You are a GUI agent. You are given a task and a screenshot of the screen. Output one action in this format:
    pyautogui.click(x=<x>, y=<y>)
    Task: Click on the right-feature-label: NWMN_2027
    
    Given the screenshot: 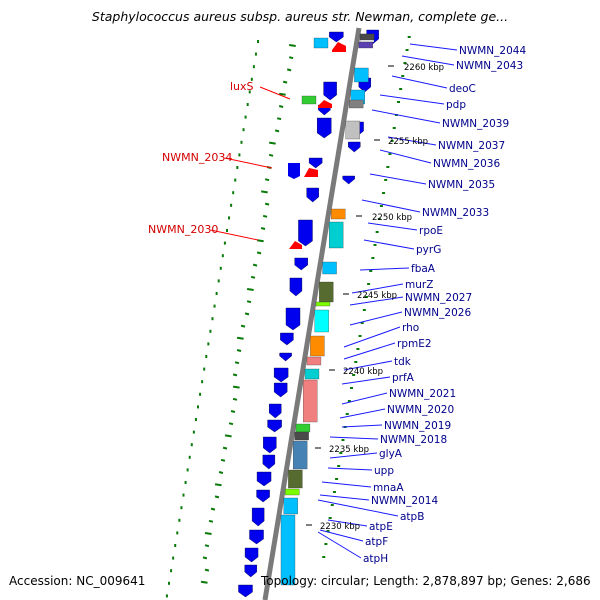 What is the action you would take?
    pyautogui.click(x=438, y=298)
    